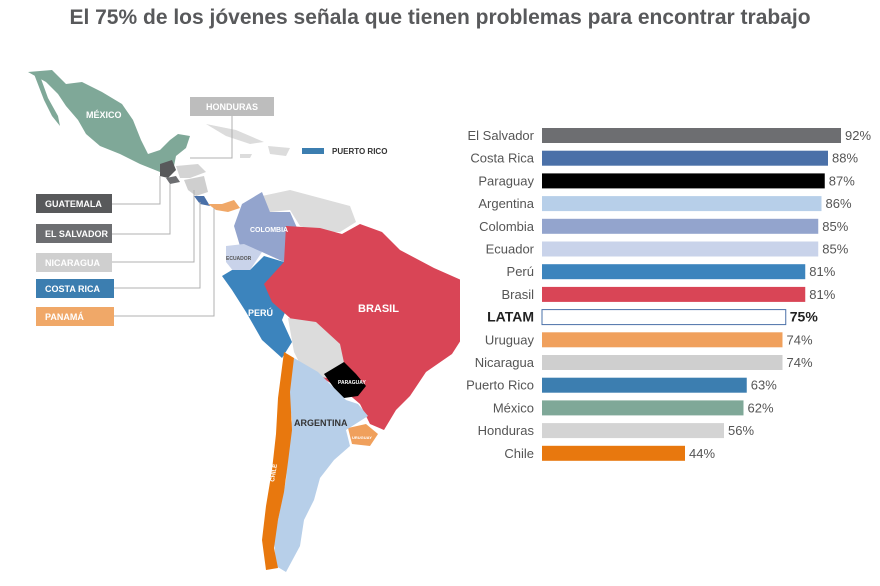 Image resolution: width=880 pixels, height=586 pixels. Describe the element at coordinates (506, 180) in the screenshot. I see `category-label-paraguay: Paraguay` at that location.